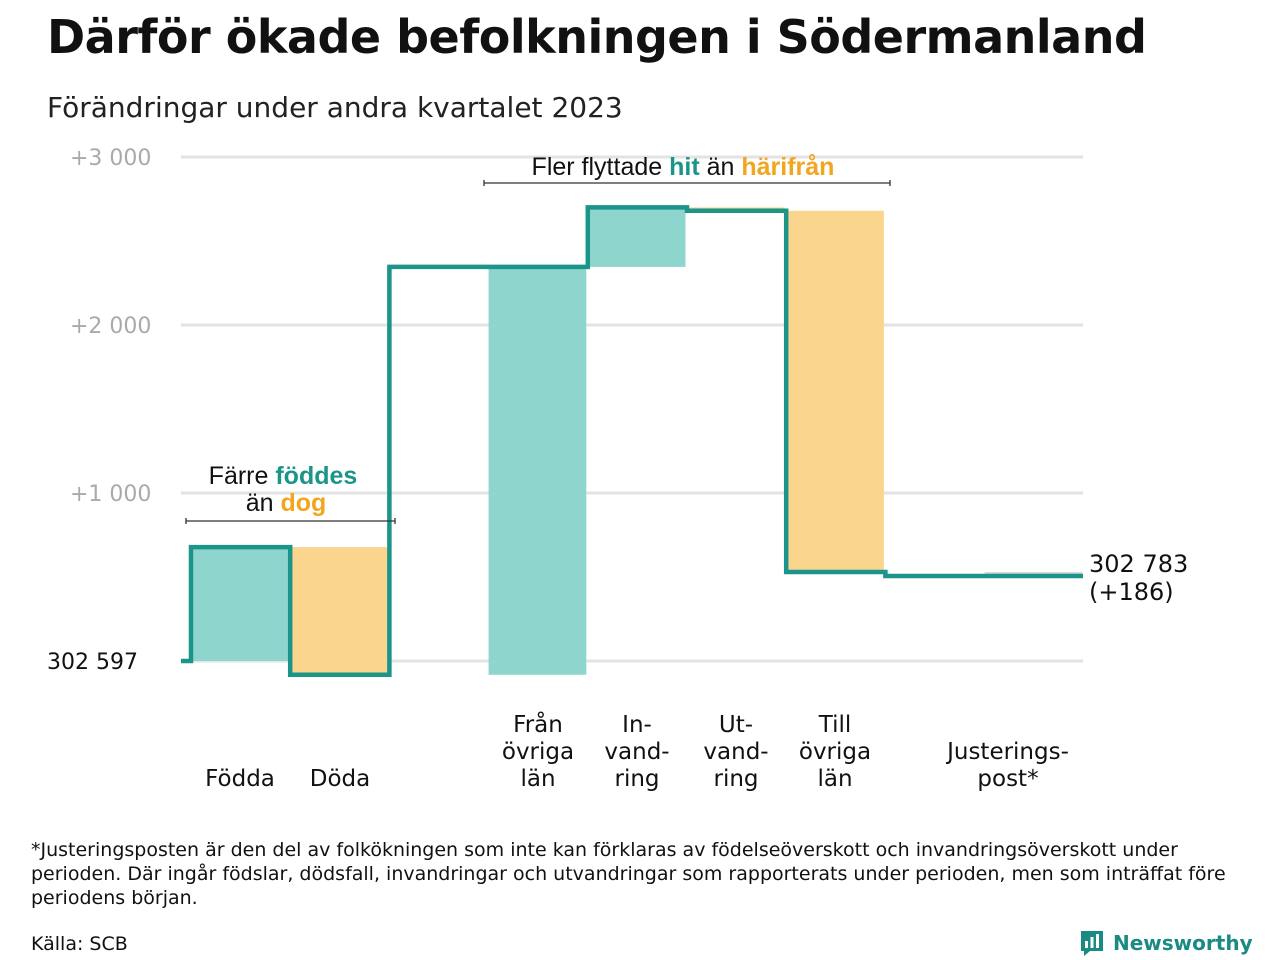 The height and width of the screenshot is (960, 1280). Describe the element at coordinates (787, 167) in the screenshot. I see `annotation-part: härifrån` at that location.